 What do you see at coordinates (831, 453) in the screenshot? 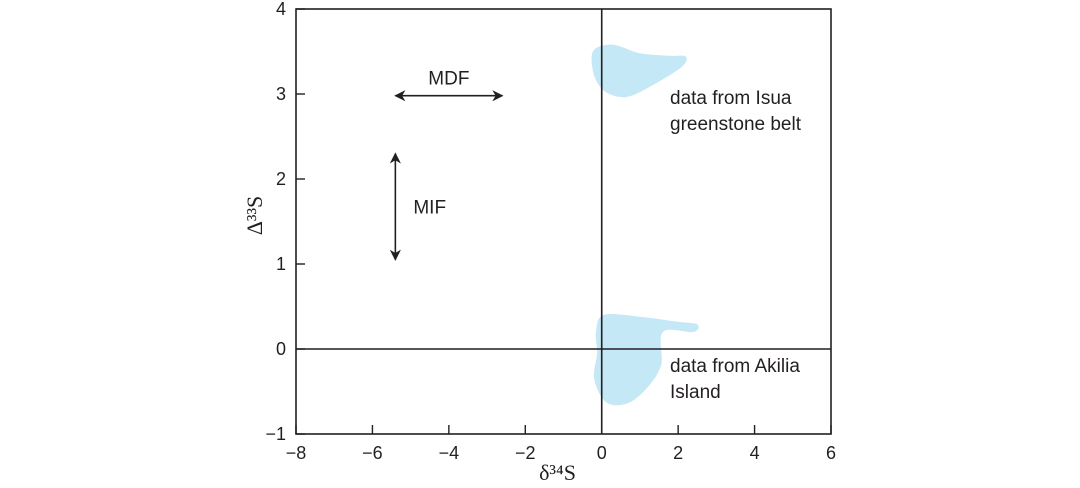
I see `x-tick-label: 6` at bounding box center [831, 453].